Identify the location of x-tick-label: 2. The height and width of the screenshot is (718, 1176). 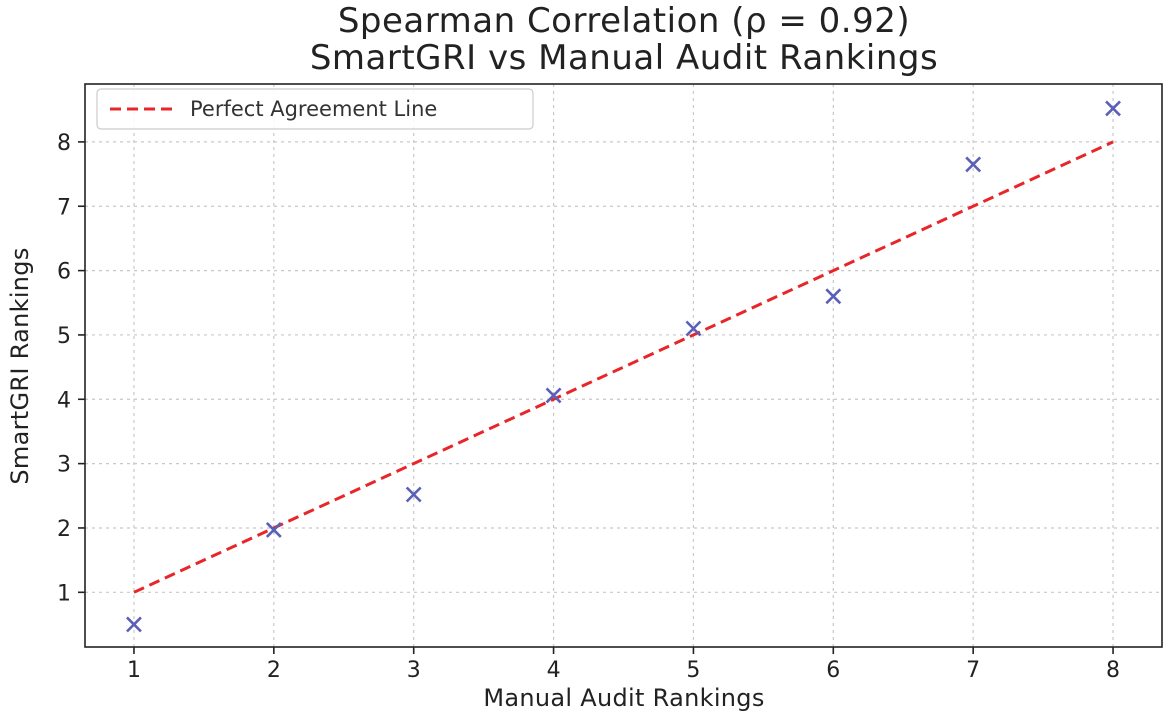
(274, 670).